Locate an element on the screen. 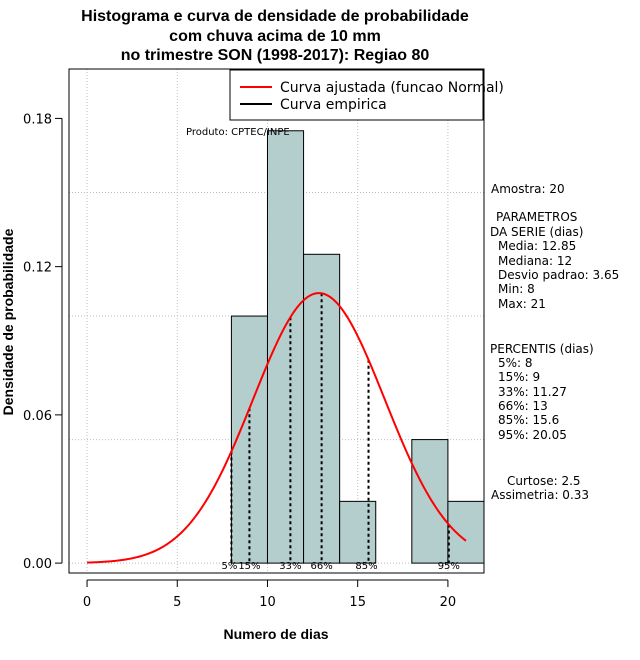 This screenshot has height=660, width=640. x-tick-label: 15 is located at coordinates (357, 602).